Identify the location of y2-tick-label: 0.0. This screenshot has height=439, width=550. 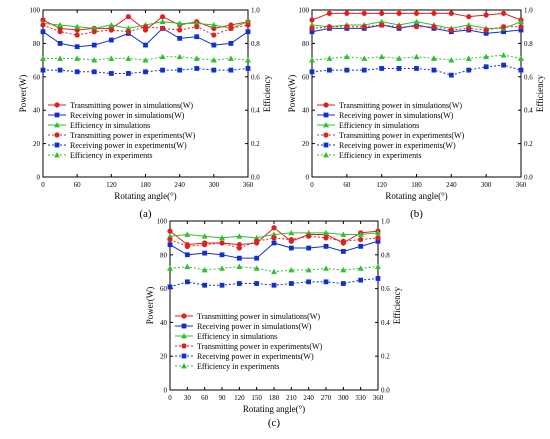
(385, 391).